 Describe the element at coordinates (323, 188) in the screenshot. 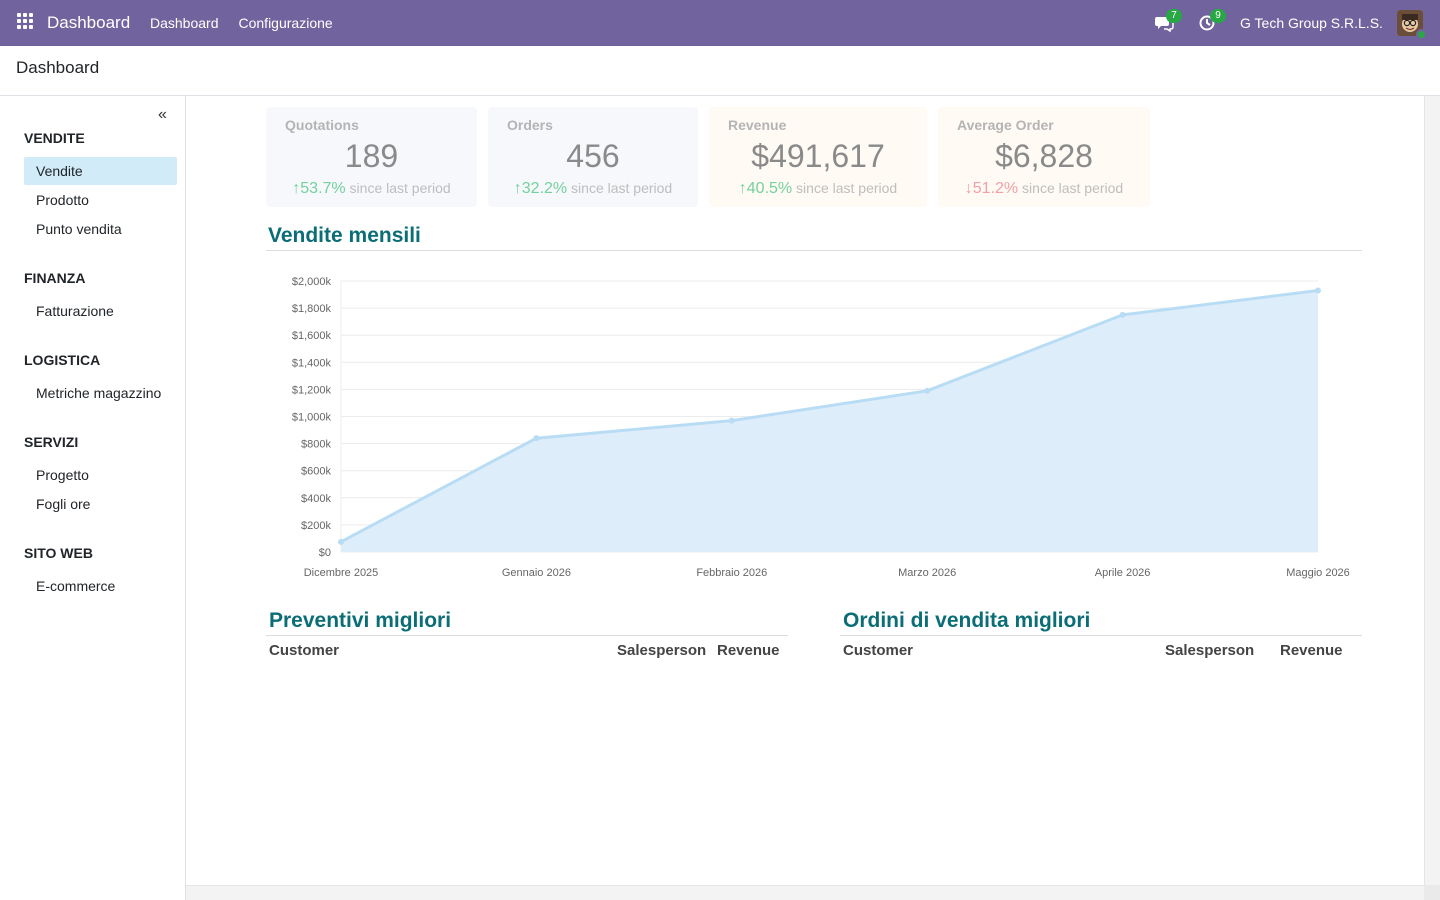

I see `kpi-trend-percent: 53.7%` at that location.